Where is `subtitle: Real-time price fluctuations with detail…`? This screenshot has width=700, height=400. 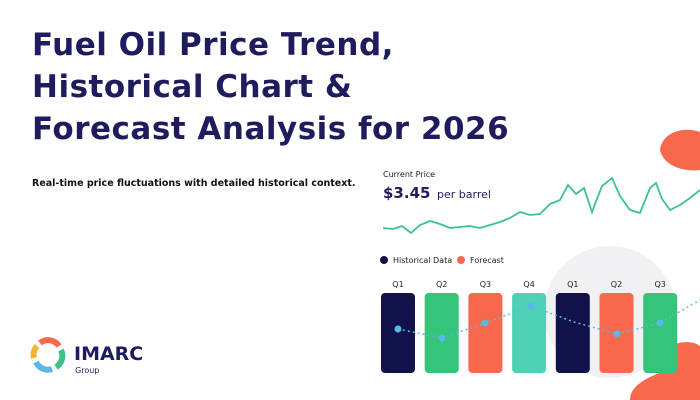
subtitle: Real-time price fluctuations with detail… is located at coordinates (194, 183).